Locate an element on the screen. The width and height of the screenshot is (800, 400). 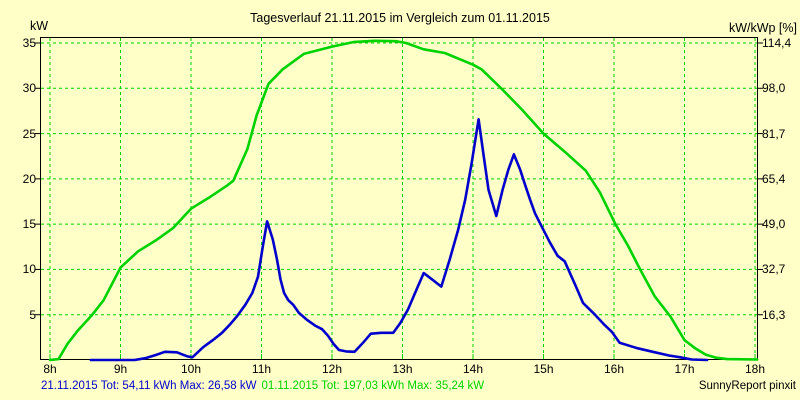
x-axis-tick-label: 10h is located at coordinates (191, 369).